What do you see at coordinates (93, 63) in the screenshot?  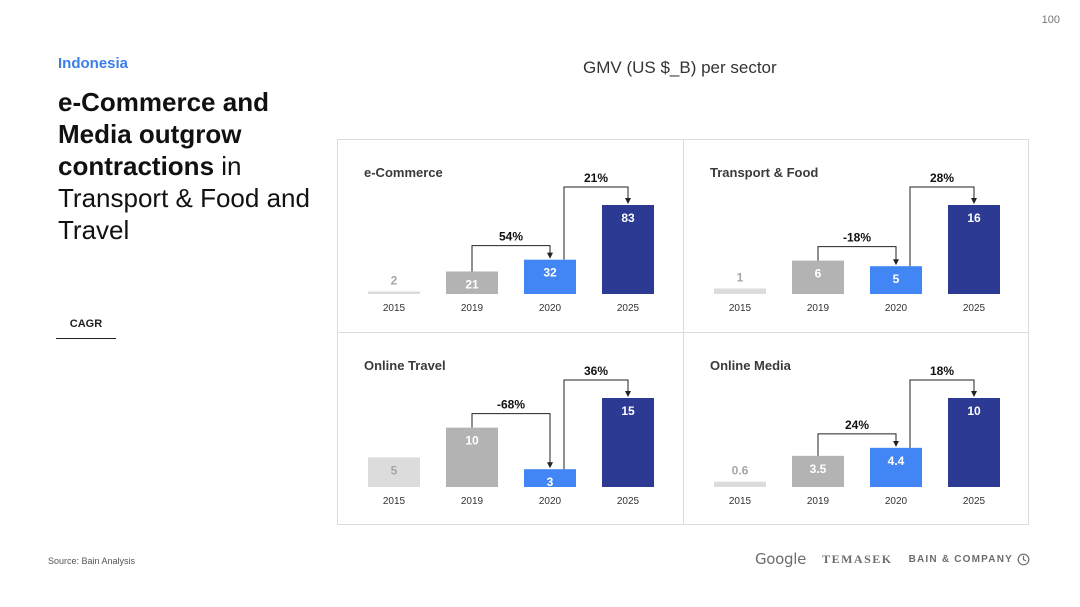 I see `country-kicker: Indonesia` at bounding box center [93, 63].